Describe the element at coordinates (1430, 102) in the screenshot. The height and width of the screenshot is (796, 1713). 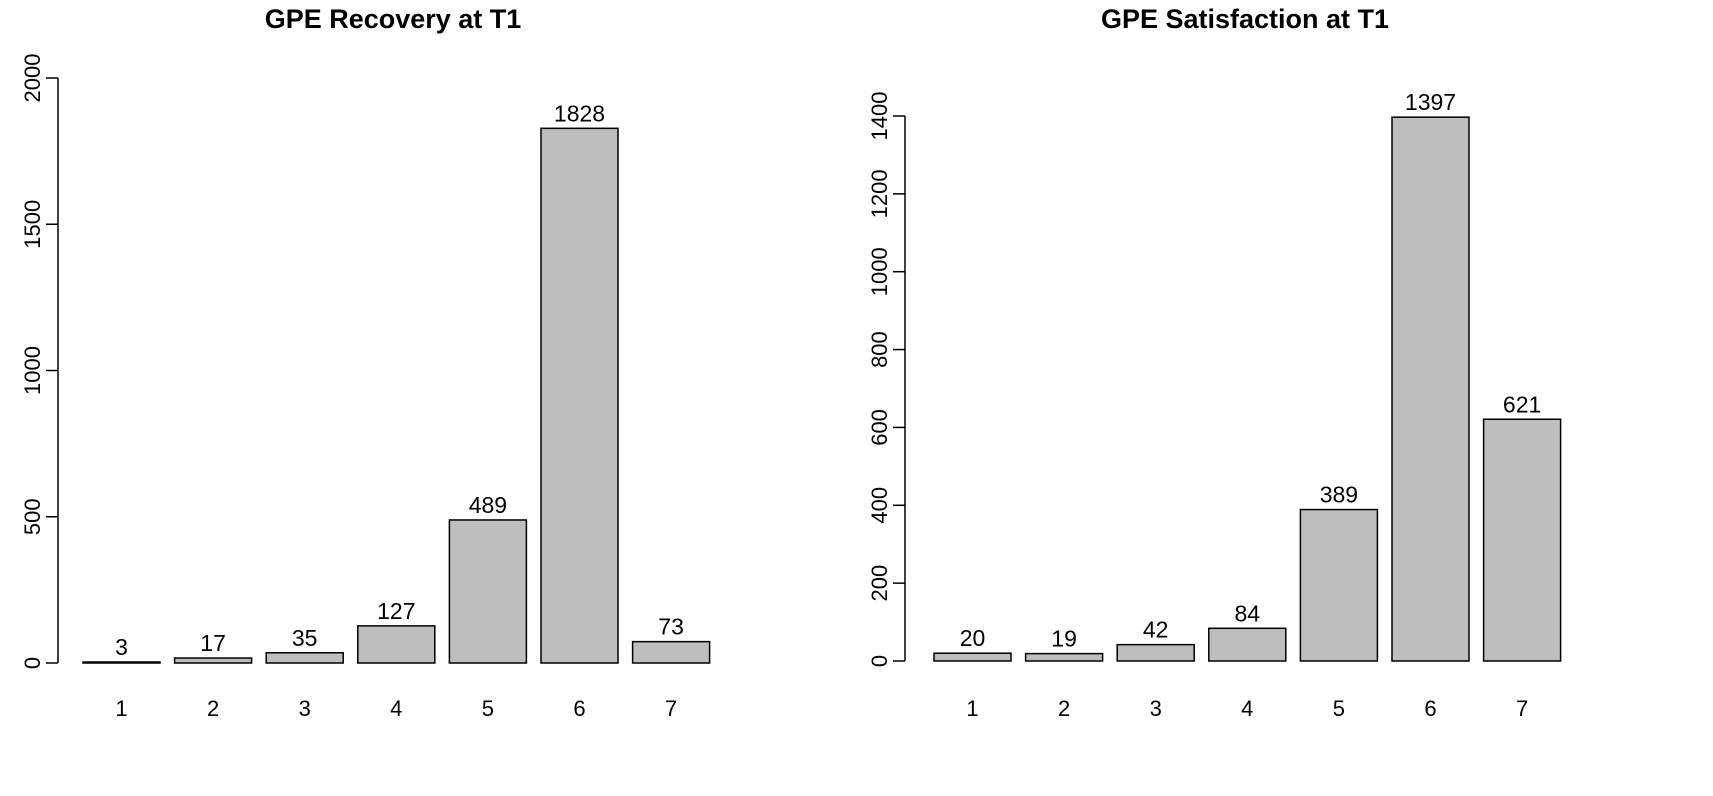
I see `bar-value-label: 1397` at that location.